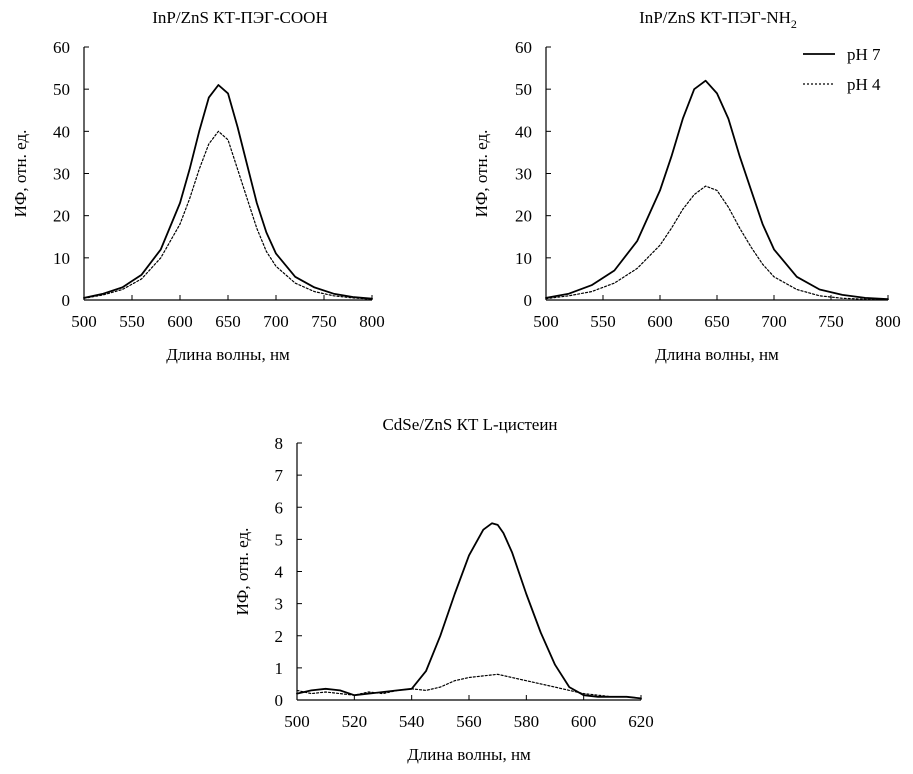  I want to click on legend-label: pH 4, so click(864, 84).